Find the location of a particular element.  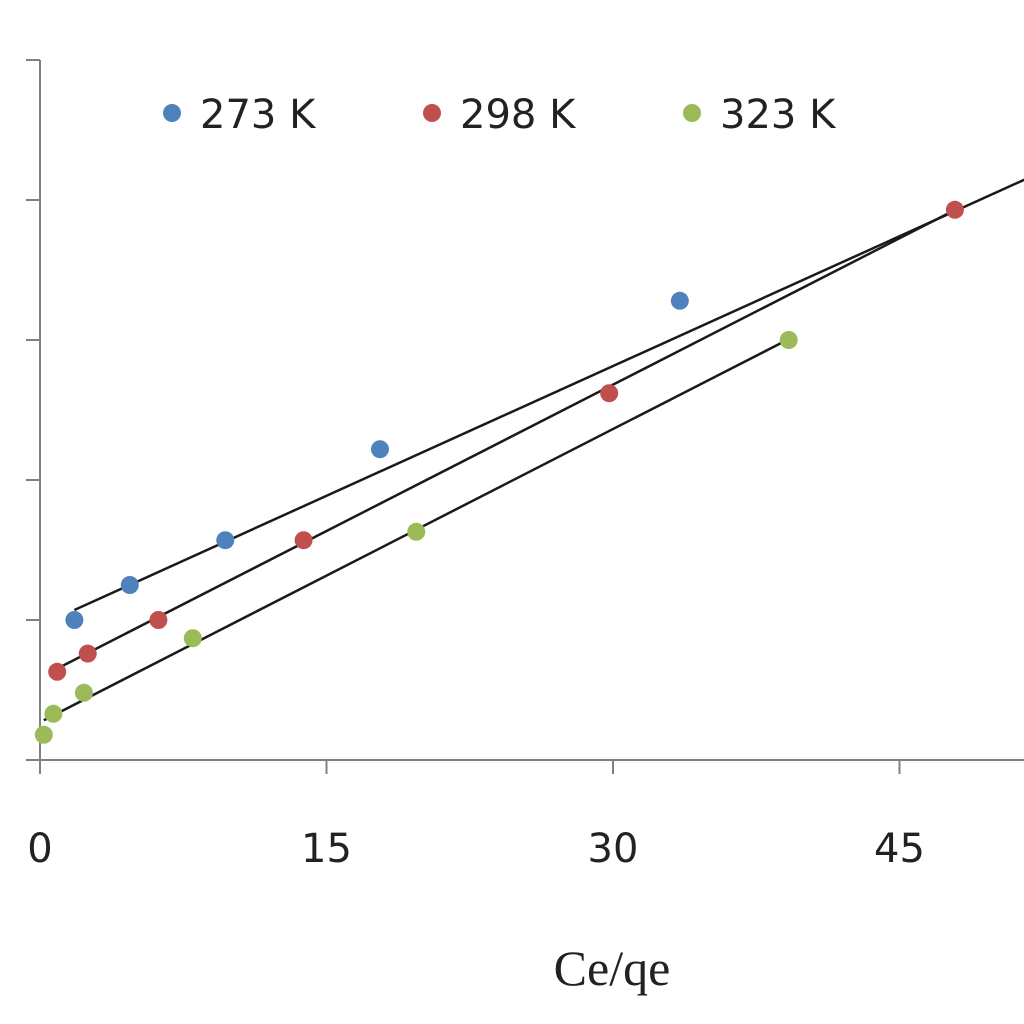

legend-label: 273 K is located at coordinates (258, 115).